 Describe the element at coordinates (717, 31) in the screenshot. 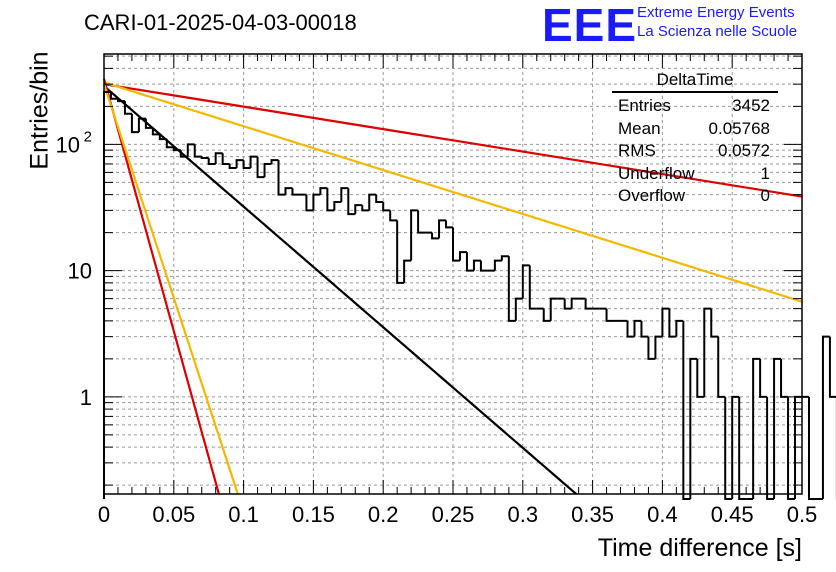

I see `logo-line-2: La Scienza nelle Scuole` at that location.